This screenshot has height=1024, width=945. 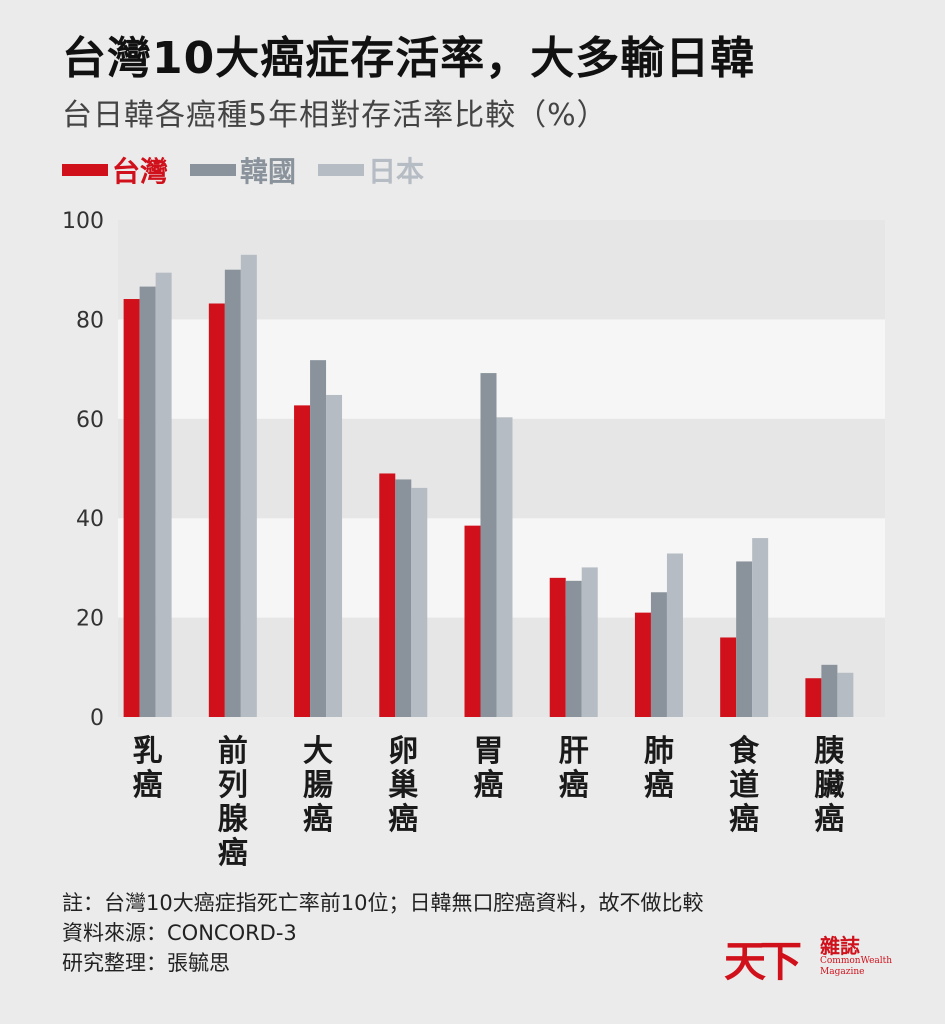 What do you see at coordinates (90, 320) in the screenshot?
I see `y-tick-label: 80` at bounding box center [90, 320].